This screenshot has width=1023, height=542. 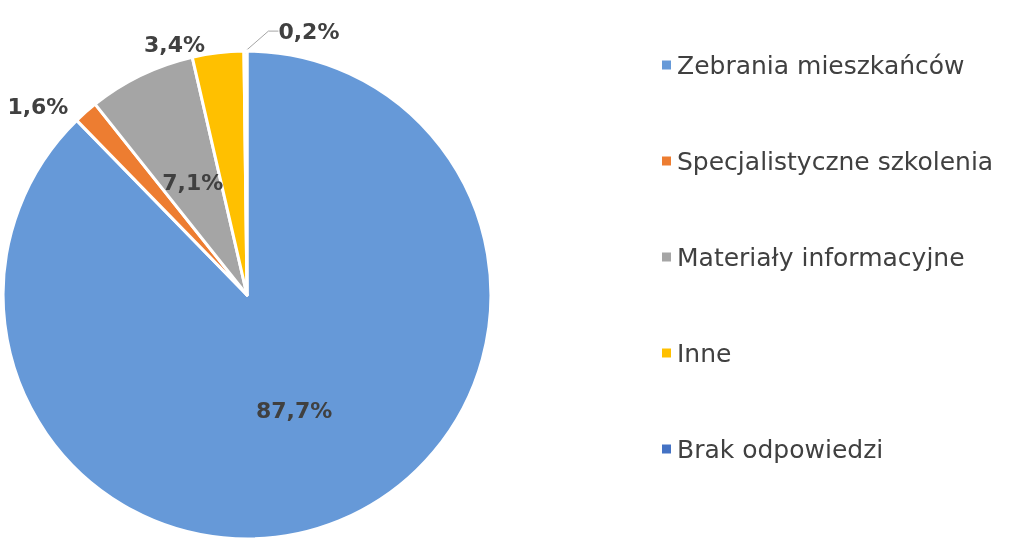 I want to click on legend-label: Specjalistyczne szkolenia, so click(x=835, y=161).